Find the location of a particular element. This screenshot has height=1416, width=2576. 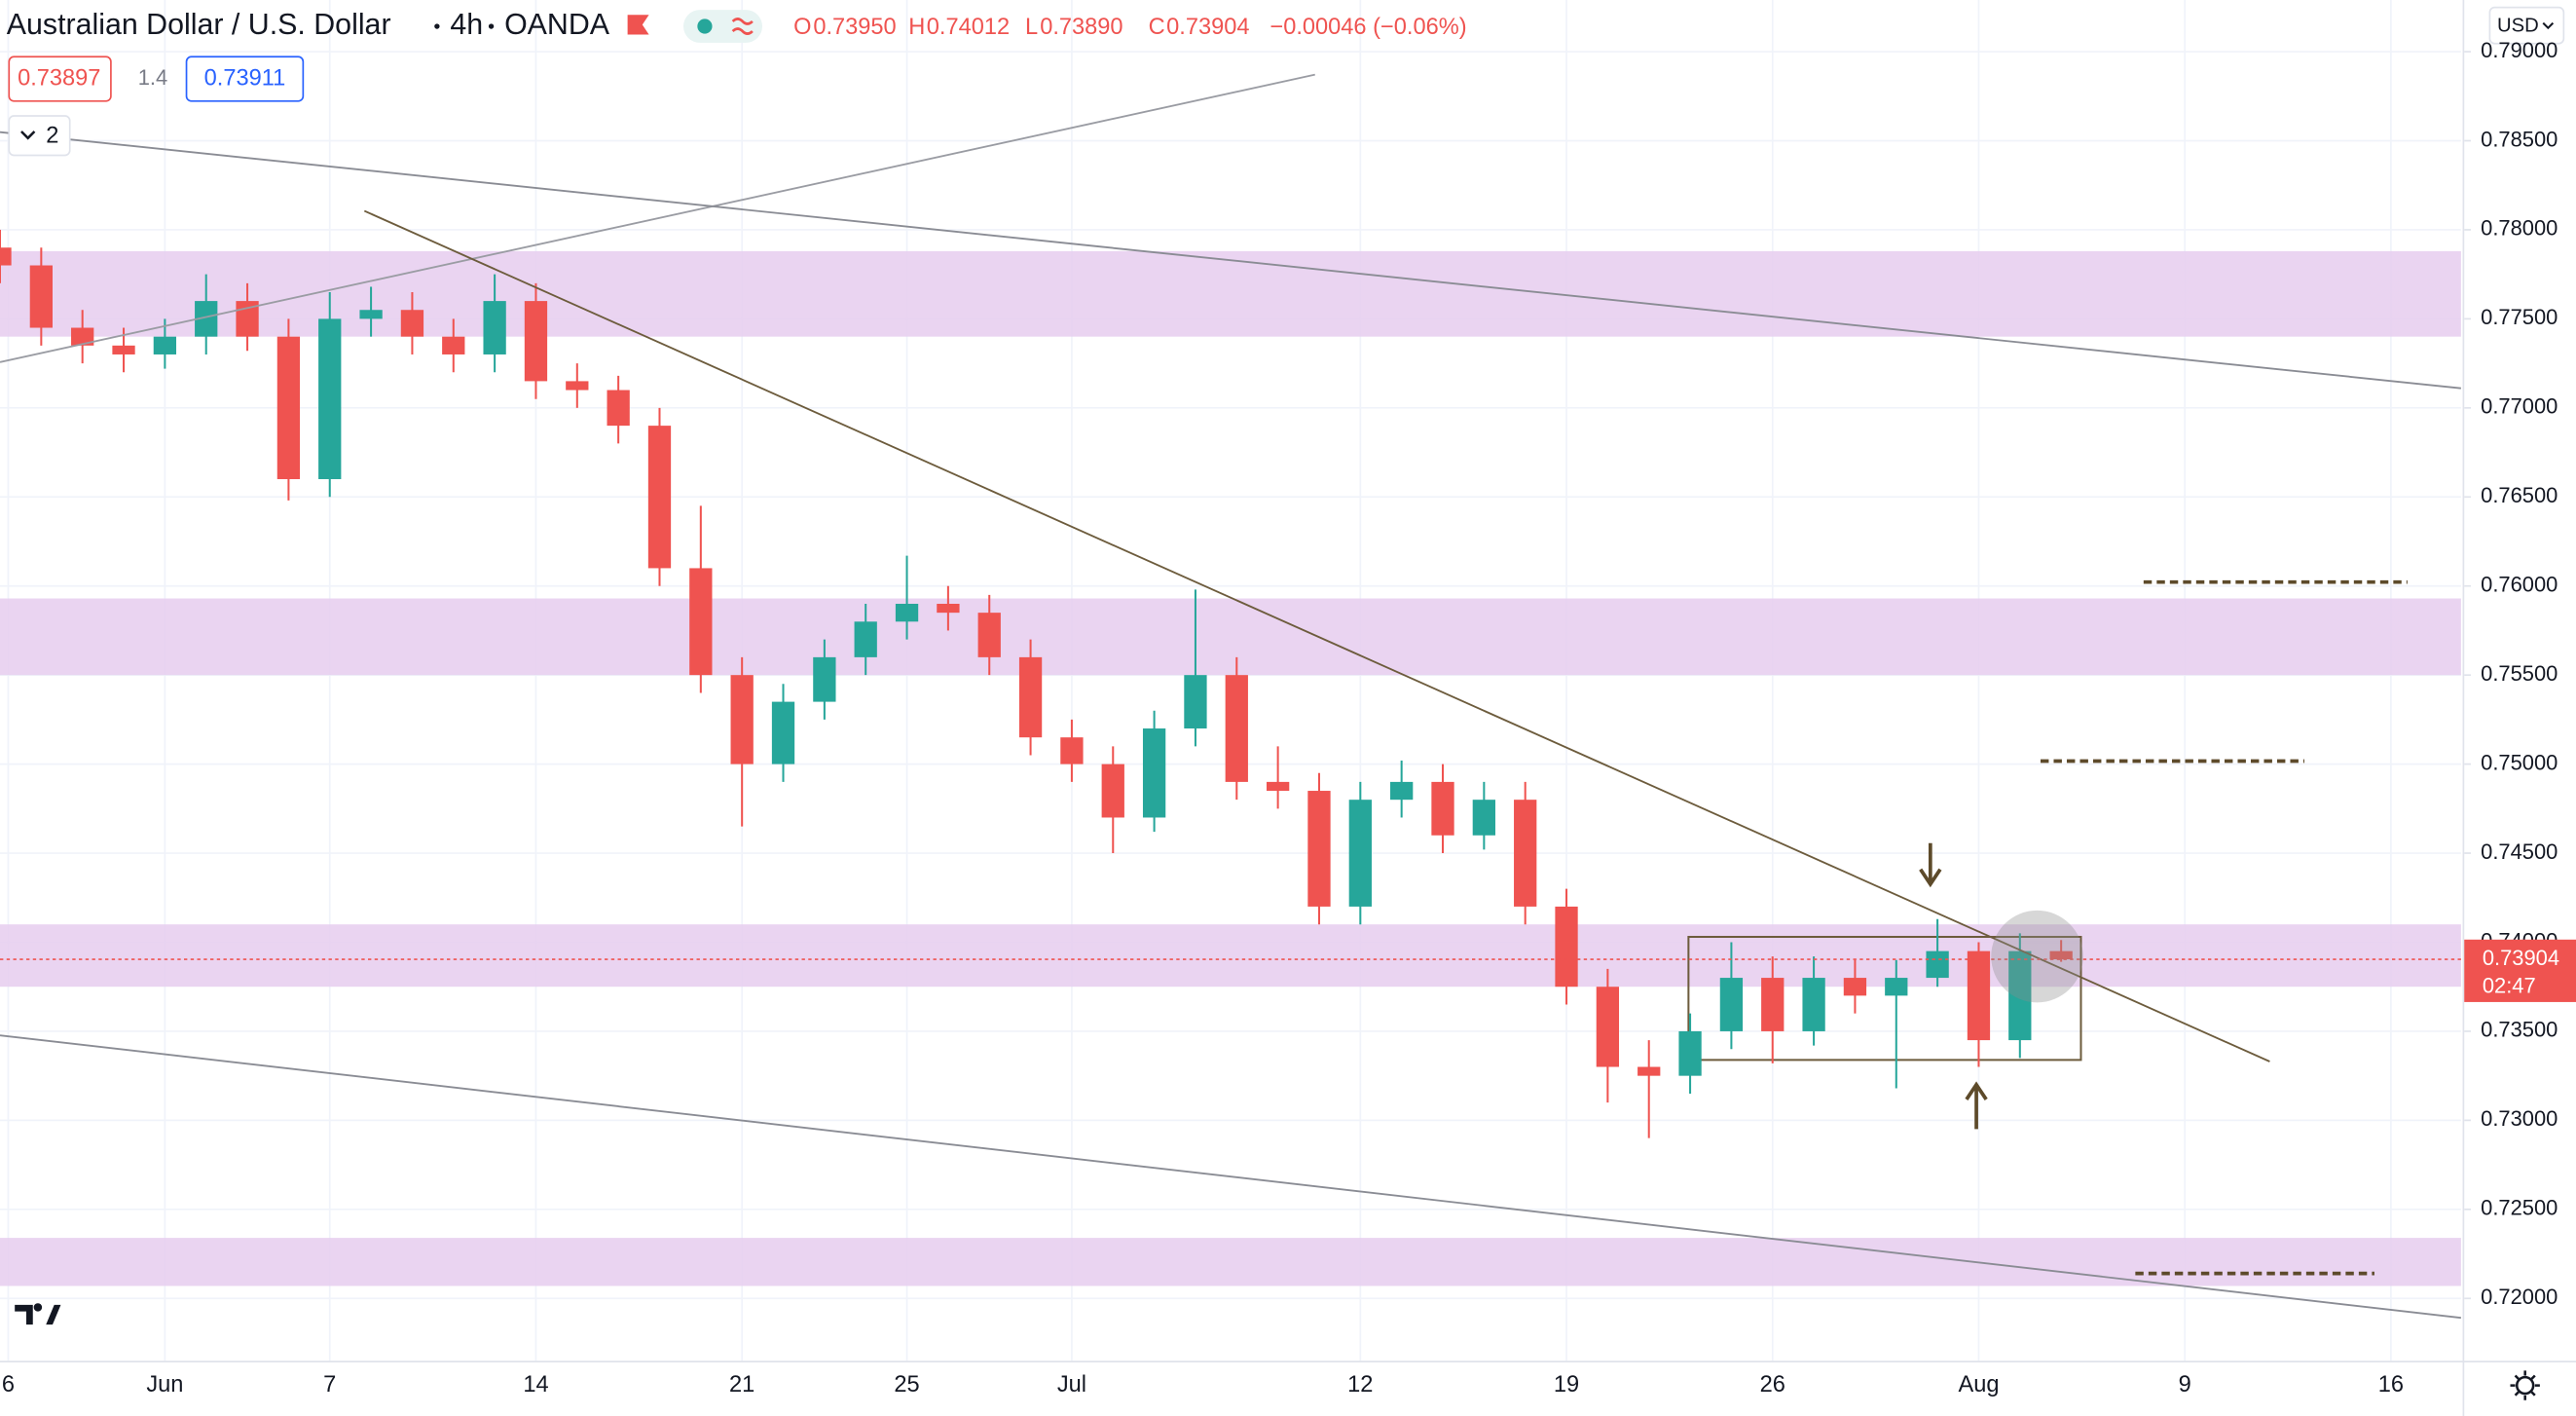

logo-shape is located at coordinates (38, 1314).